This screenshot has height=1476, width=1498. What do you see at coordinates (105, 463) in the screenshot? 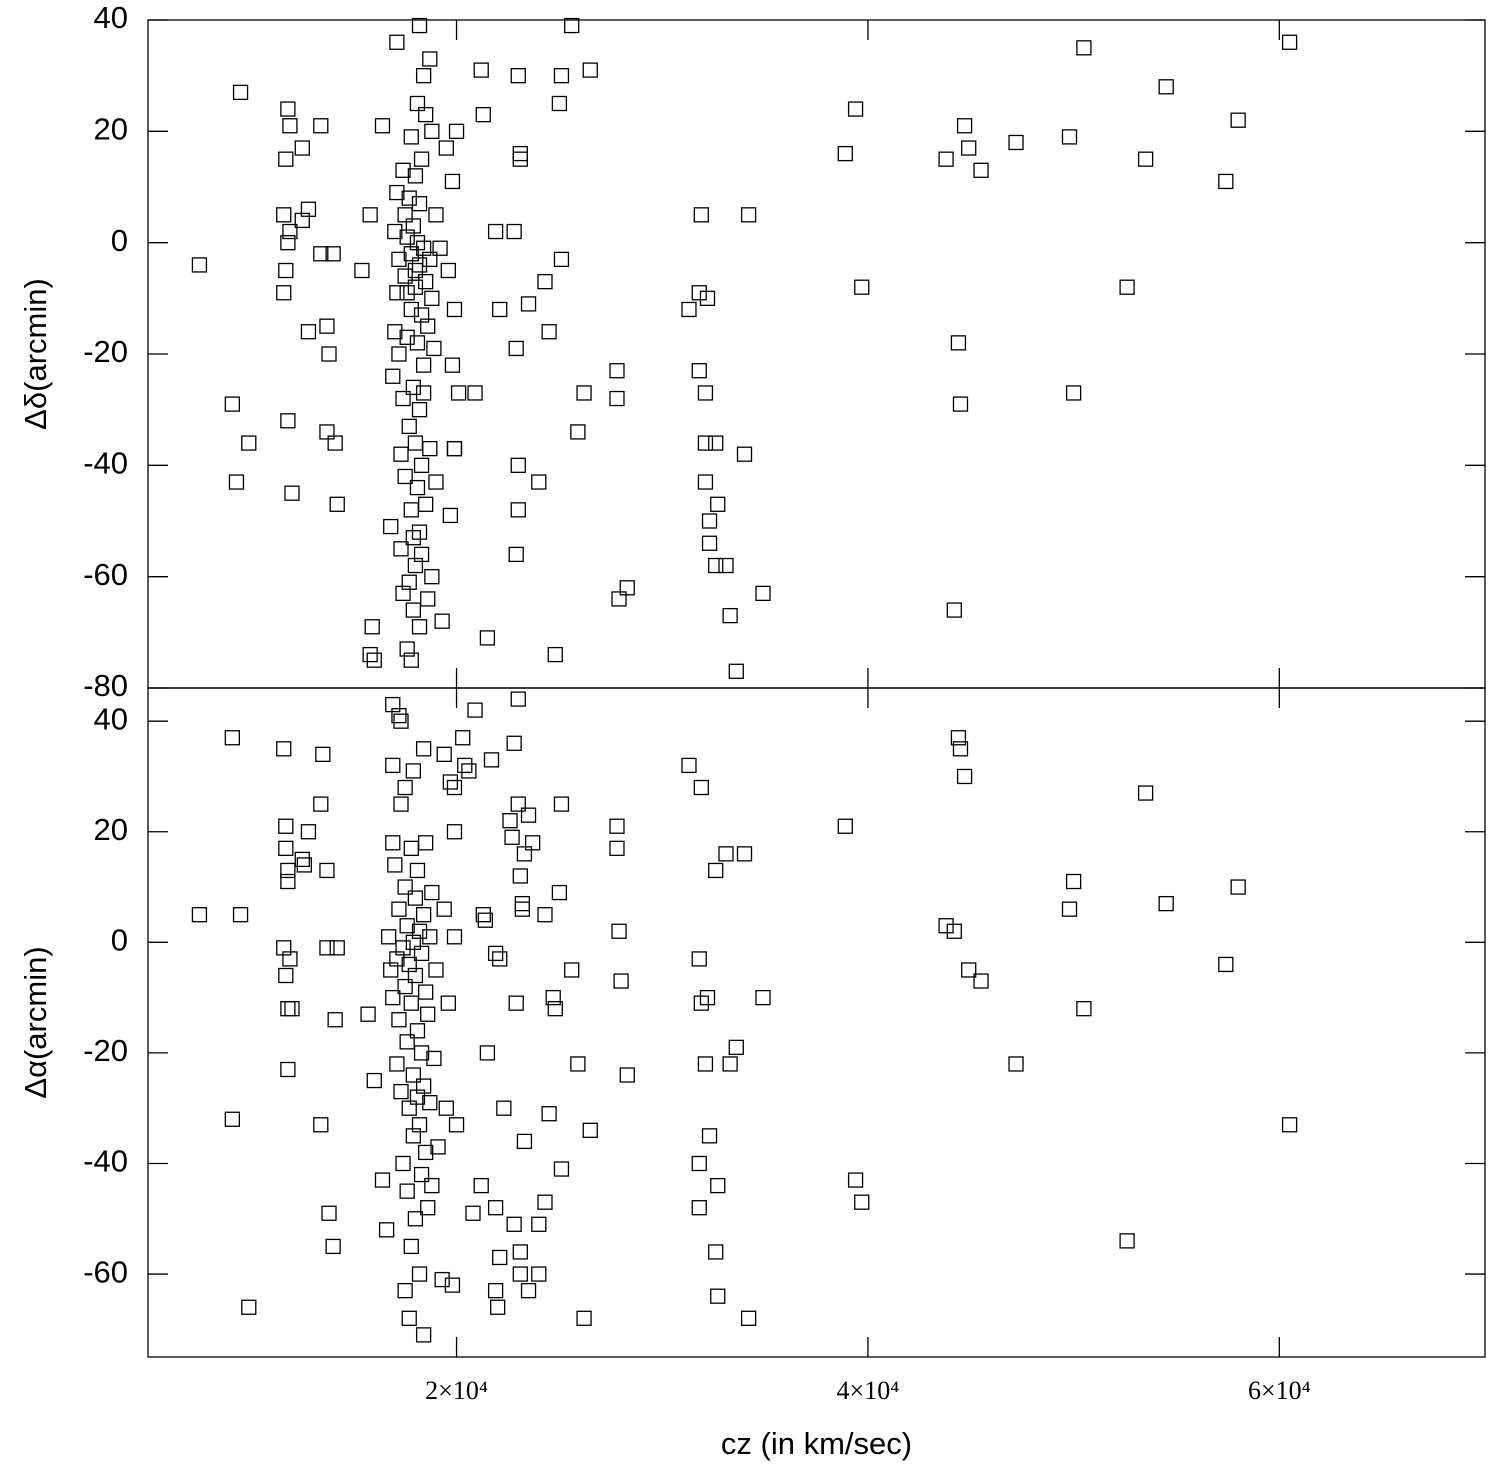
I see `y-tick-label: -40` at bounding box center [105, 463].